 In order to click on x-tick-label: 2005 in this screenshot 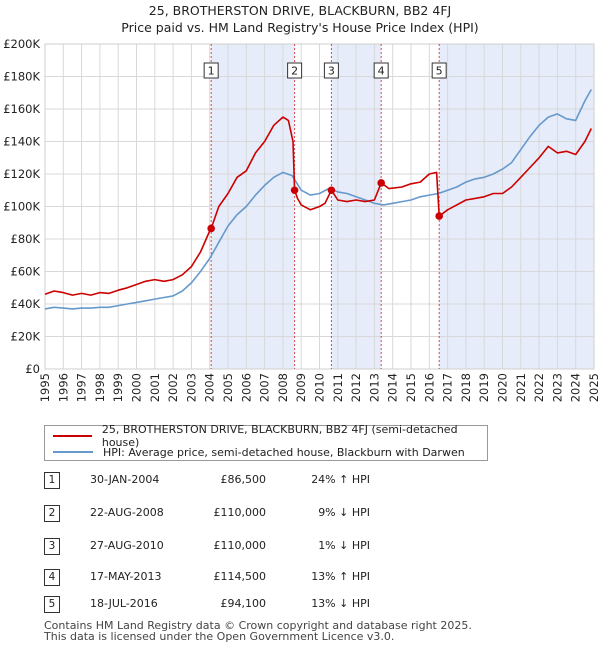, I will do `click(228, 387)`.